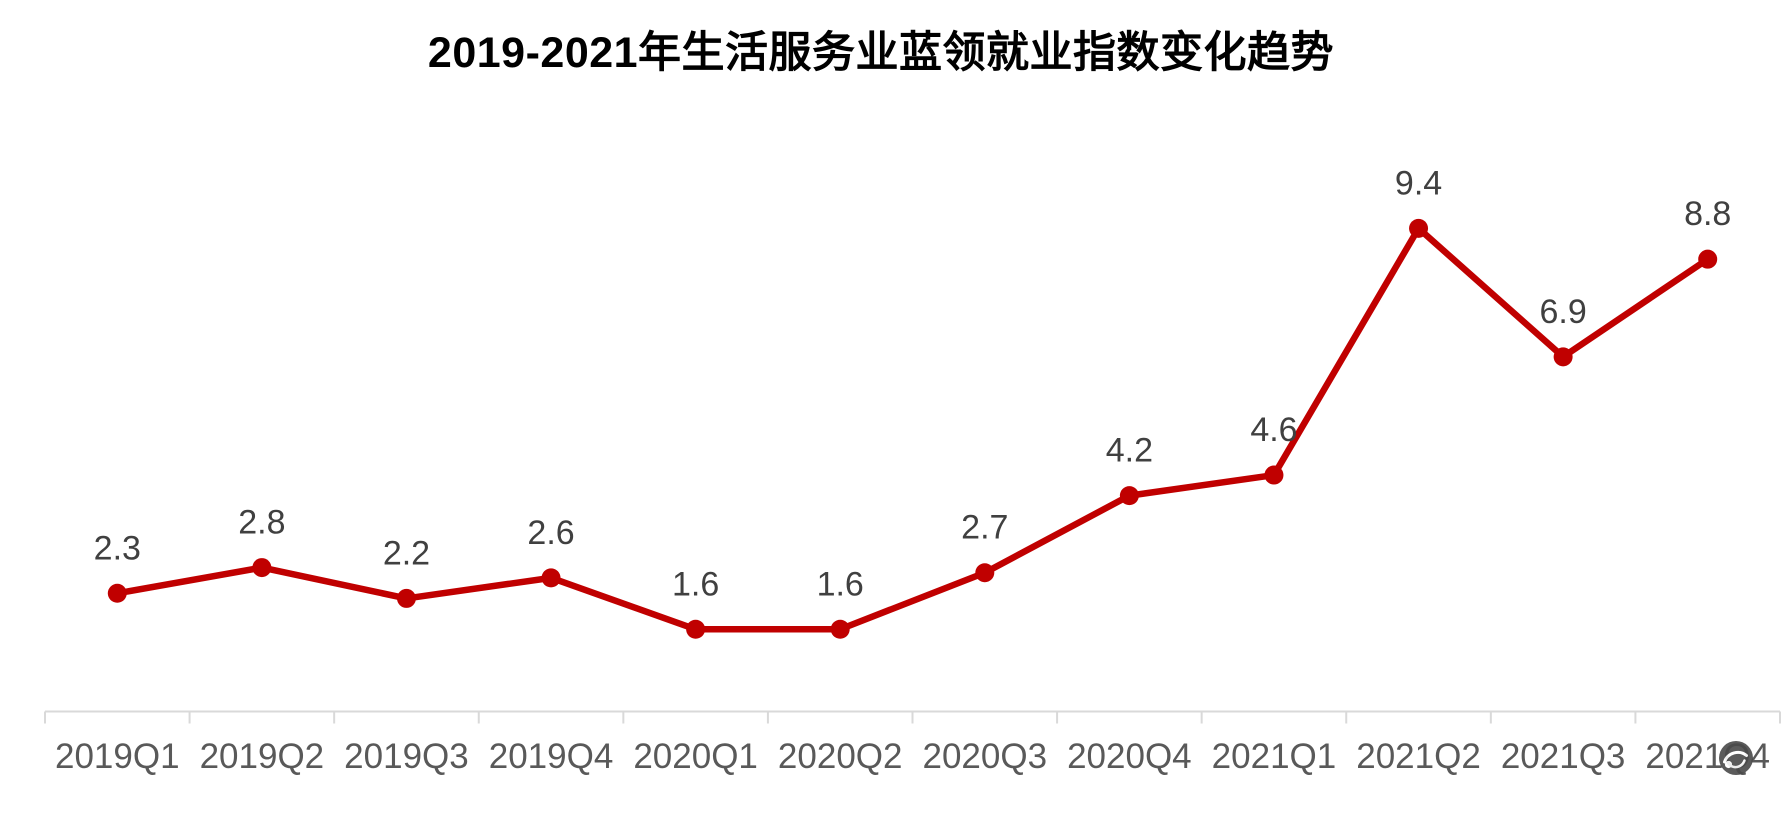 The width and height of the screenshot is (1785, 814). I want to click on x-axis-label: 2021Q1, so click(1274, 756).